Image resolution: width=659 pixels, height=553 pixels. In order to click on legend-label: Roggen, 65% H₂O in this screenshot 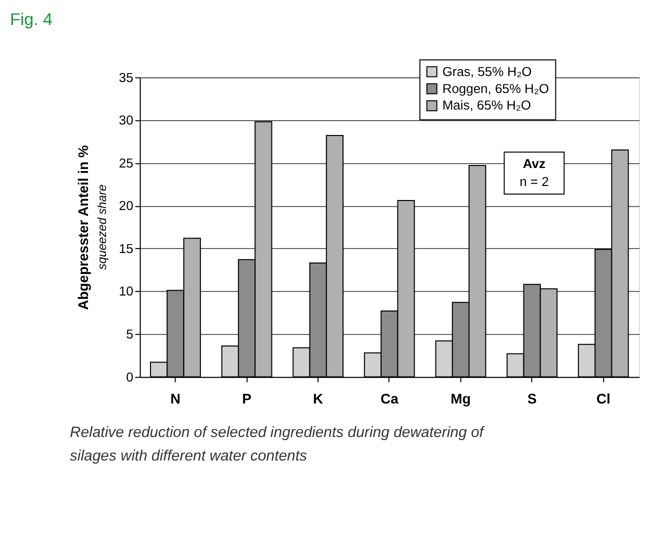, I will do `click(496, 88)`.